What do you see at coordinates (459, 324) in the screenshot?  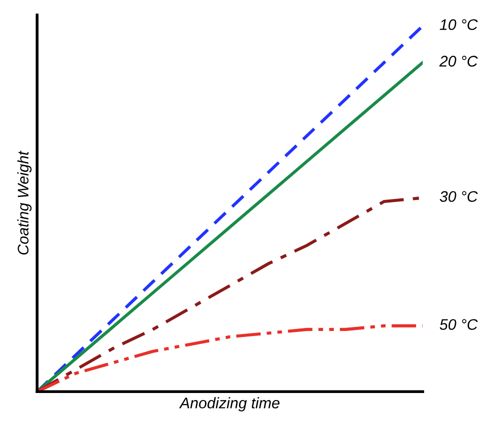 I see `series-label: 50 °C` at bounding box center [459, 324].